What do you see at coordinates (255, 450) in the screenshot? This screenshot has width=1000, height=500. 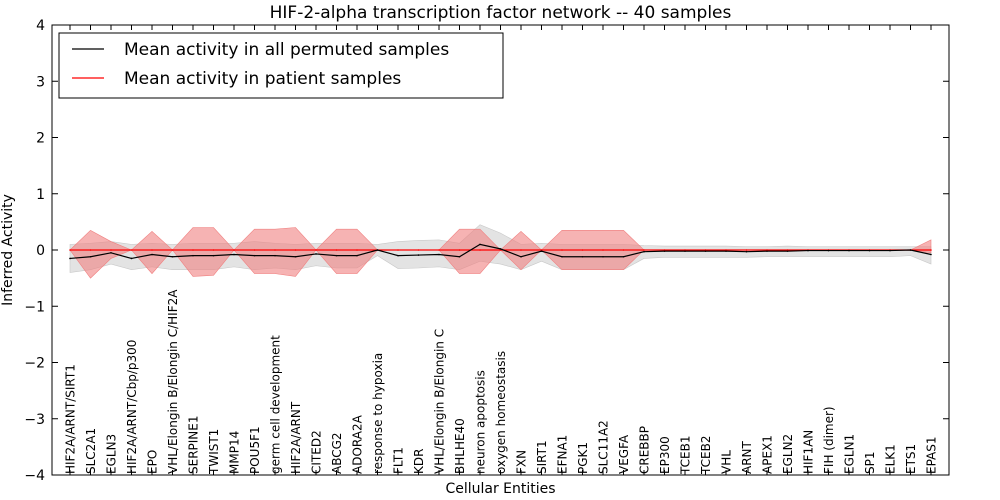 I see `x-tick-label: POU5F1` at bounding box center [255, 450].